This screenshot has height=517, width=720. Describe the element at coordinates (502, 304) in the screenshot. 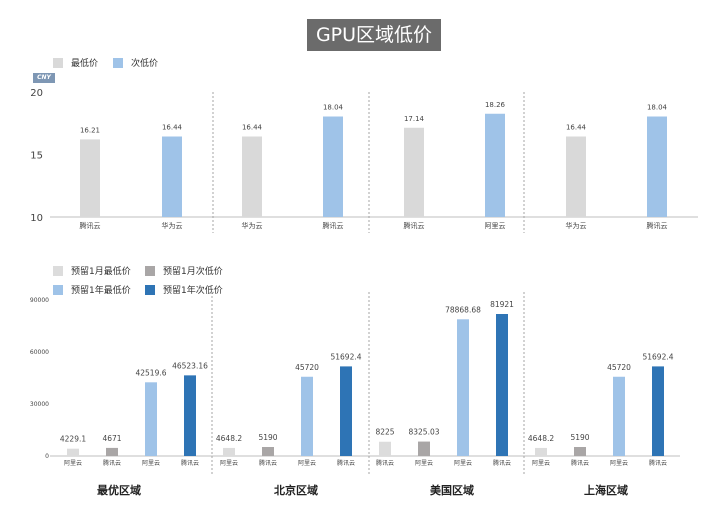

I see `bar-value-label: 81921` at that location.